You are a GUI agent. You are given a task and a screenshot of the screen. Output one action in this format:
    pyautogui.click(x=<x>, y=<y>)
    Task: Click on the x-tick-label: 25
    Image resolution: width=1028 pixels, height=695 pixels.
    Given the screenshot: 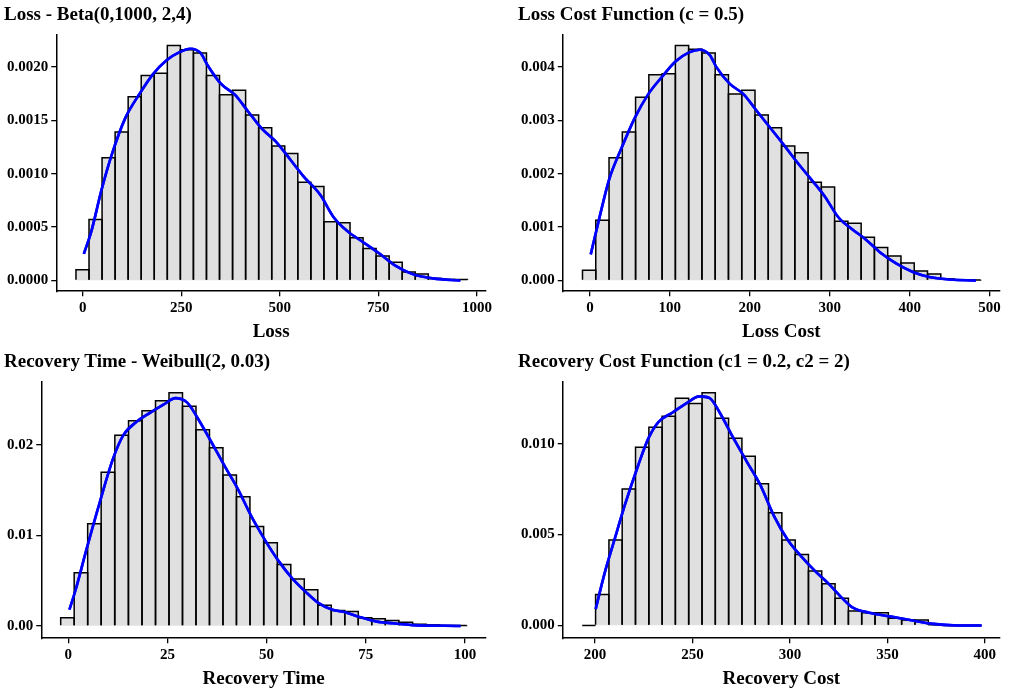 What is the action you would take?
    pyautogui.click(x=167, y=654)
    